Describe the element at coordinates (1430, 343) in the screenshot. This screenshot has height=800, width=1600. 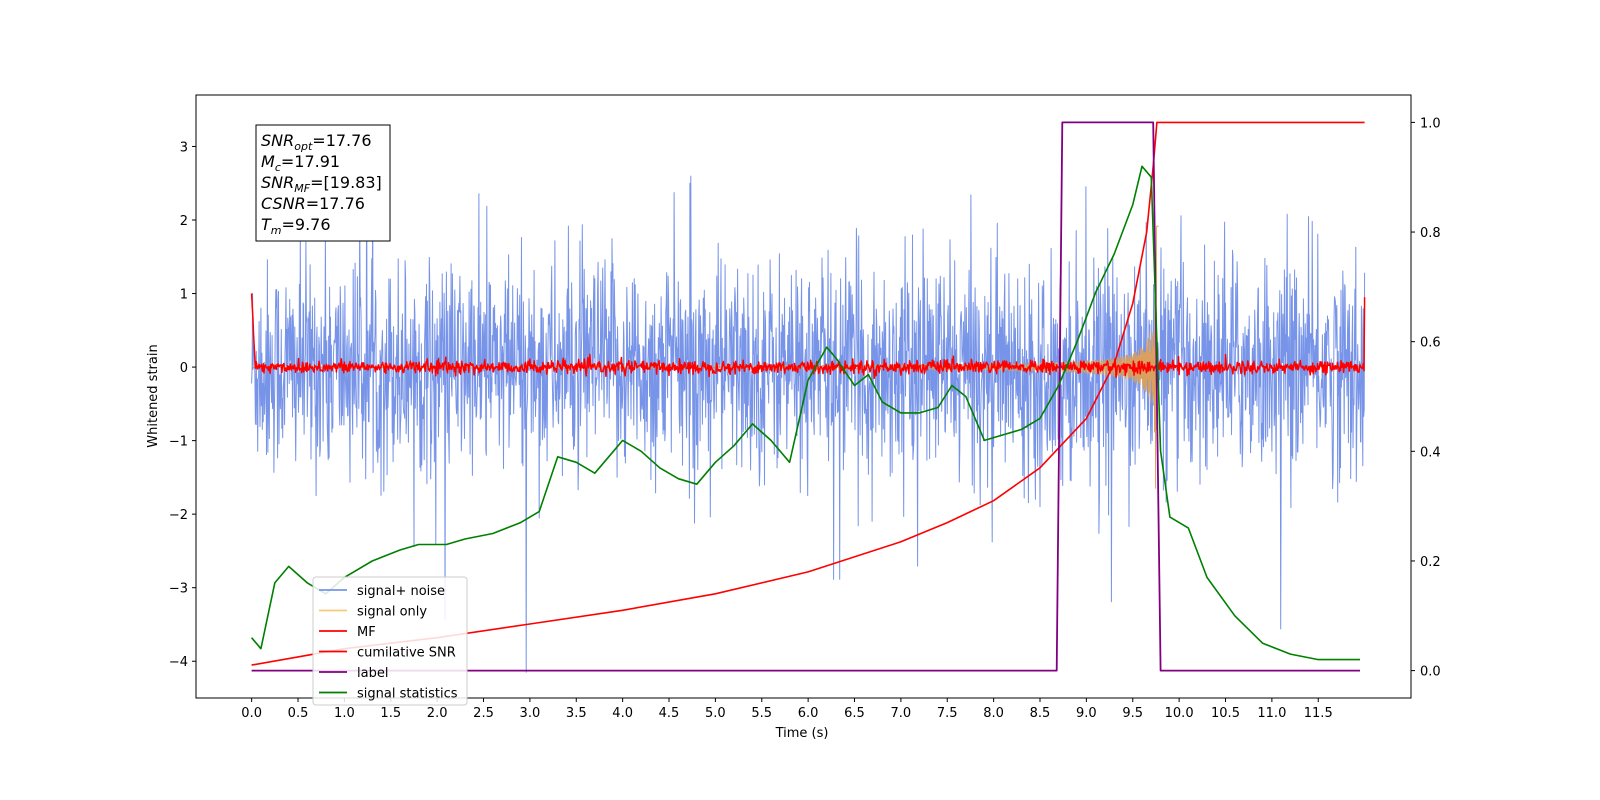
I see `y-tick-label-right: 0.6` at that location.